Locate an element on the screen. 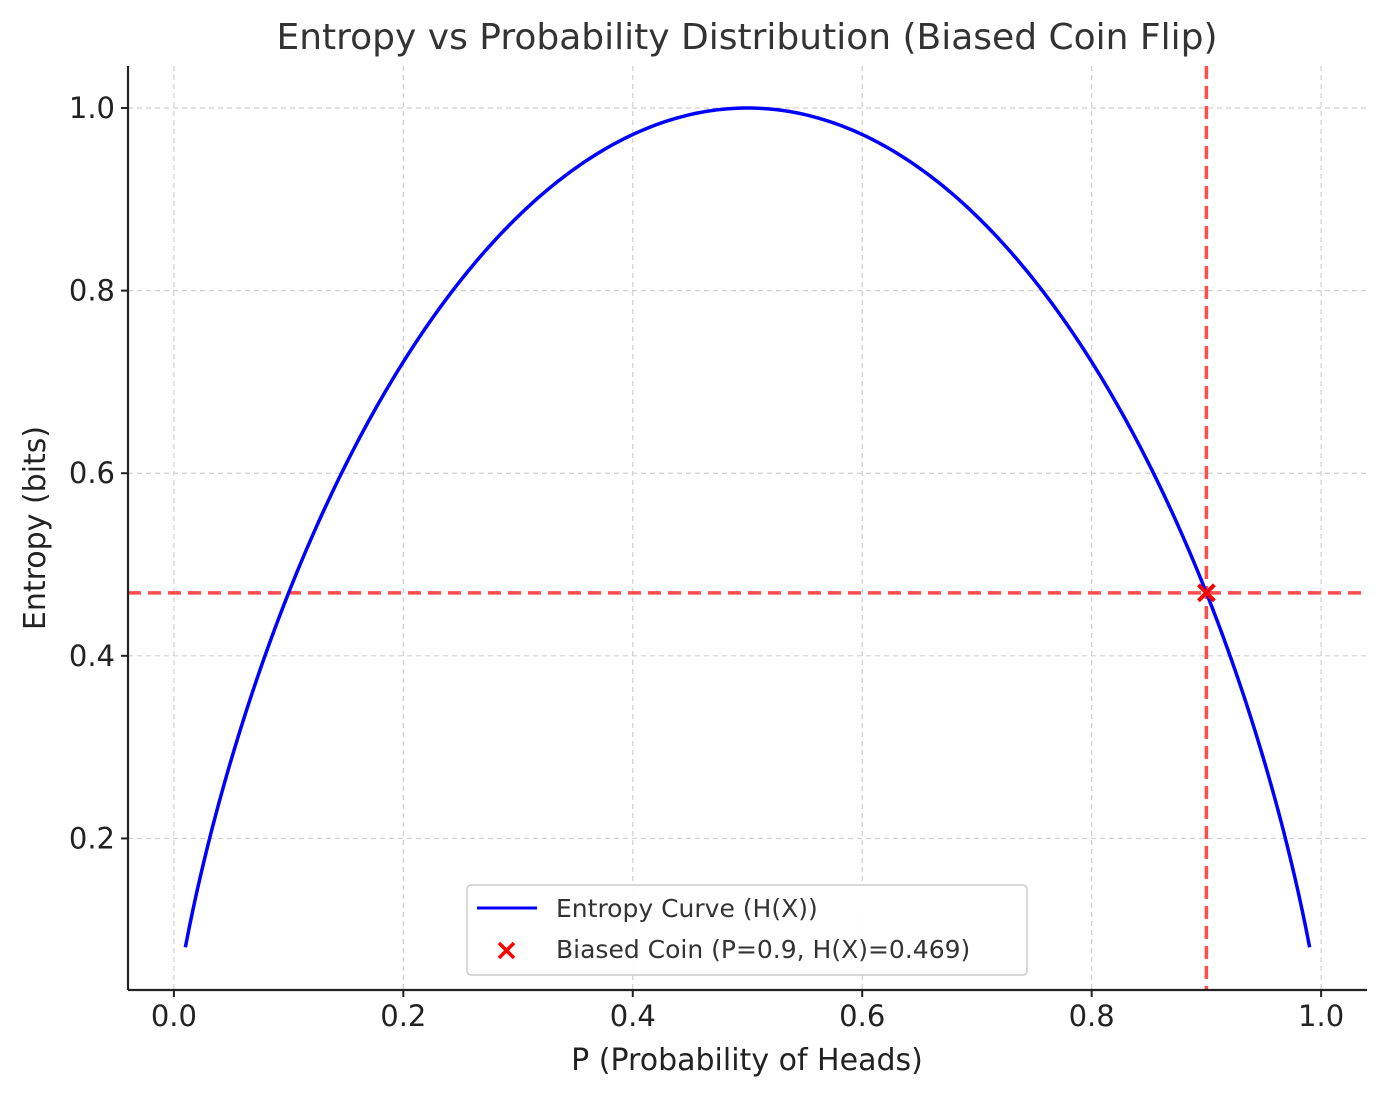  x-tick-label: 1.0 is located at coordinates (1321, 1016).